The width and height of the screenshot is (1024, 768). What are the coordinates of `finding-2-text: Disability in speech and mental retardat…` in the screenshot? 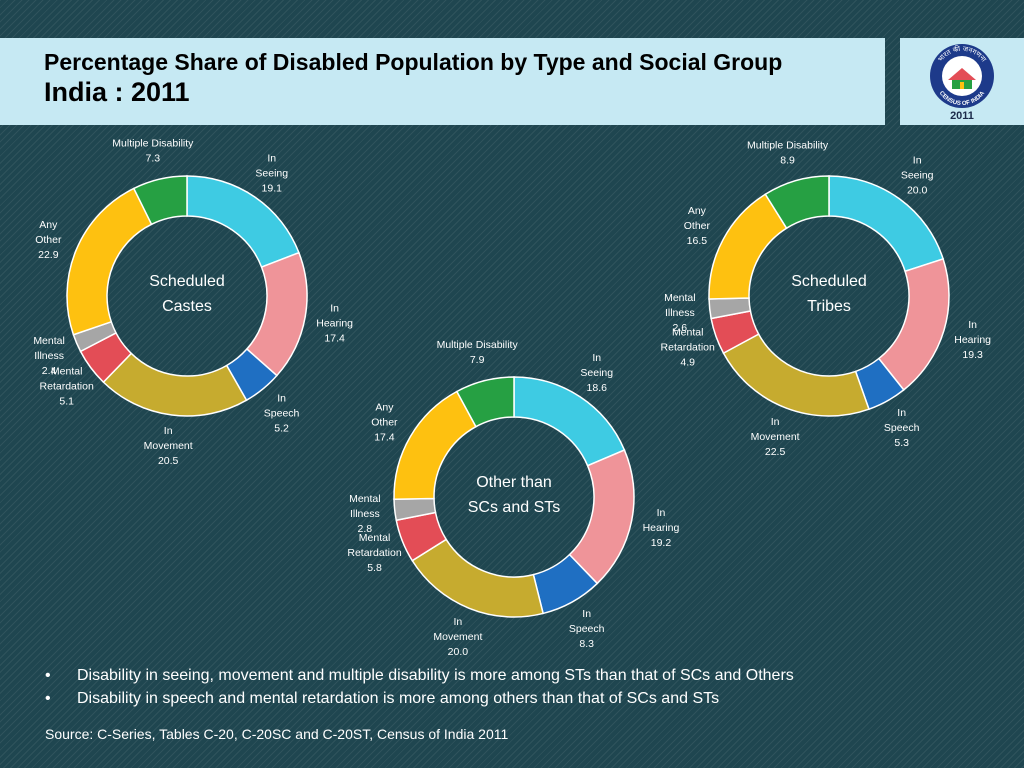 It's located at (398, 698).